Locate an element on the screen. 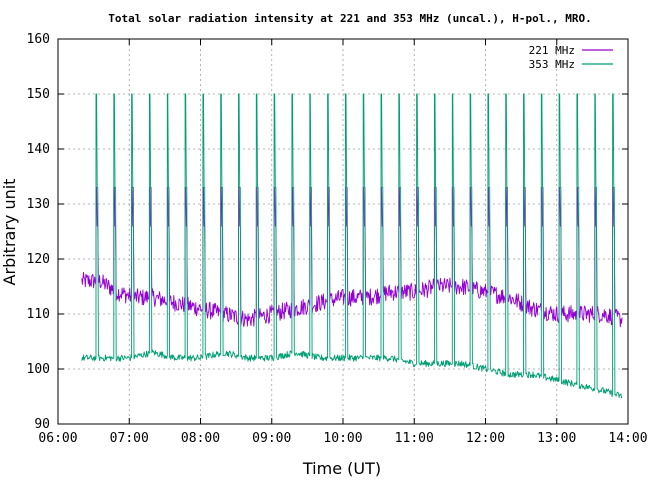 The height and width of the screenshot is (480, 650). x-axis-label: Time (UT) is located at coordinates (341, 468).